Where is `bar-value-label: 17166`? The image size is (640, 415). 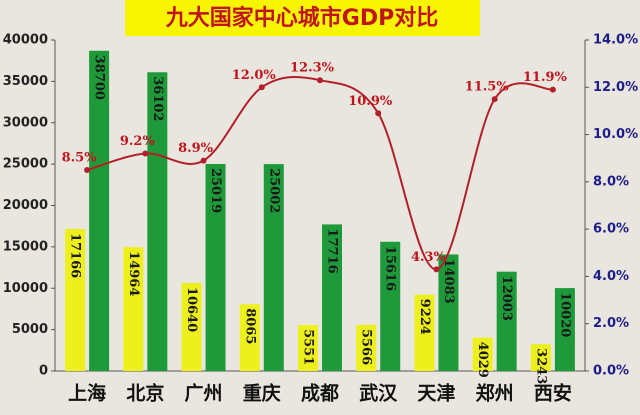
bar-value-label: 17166 is located at coordinates (75, 255).